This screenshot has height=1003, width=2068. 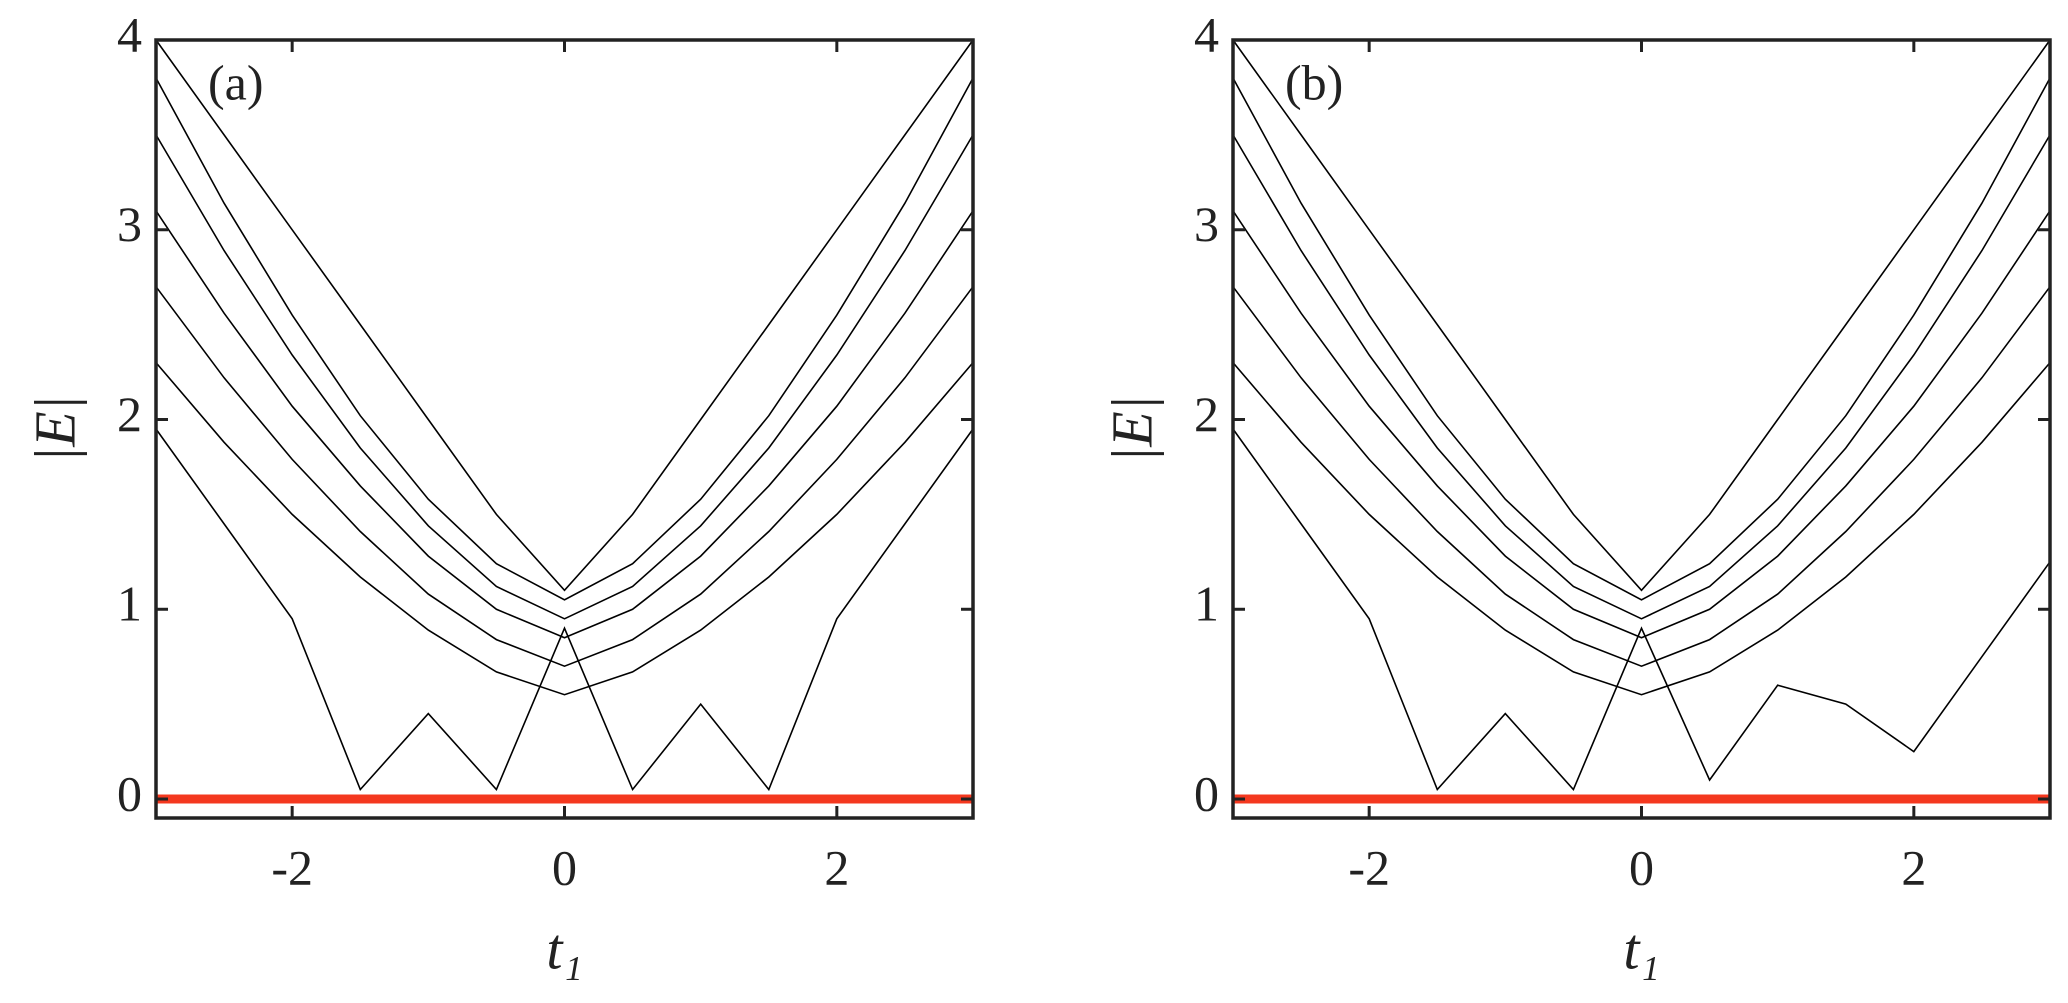 I want to click on panel-label: (b), so click(x=1314, y=82).